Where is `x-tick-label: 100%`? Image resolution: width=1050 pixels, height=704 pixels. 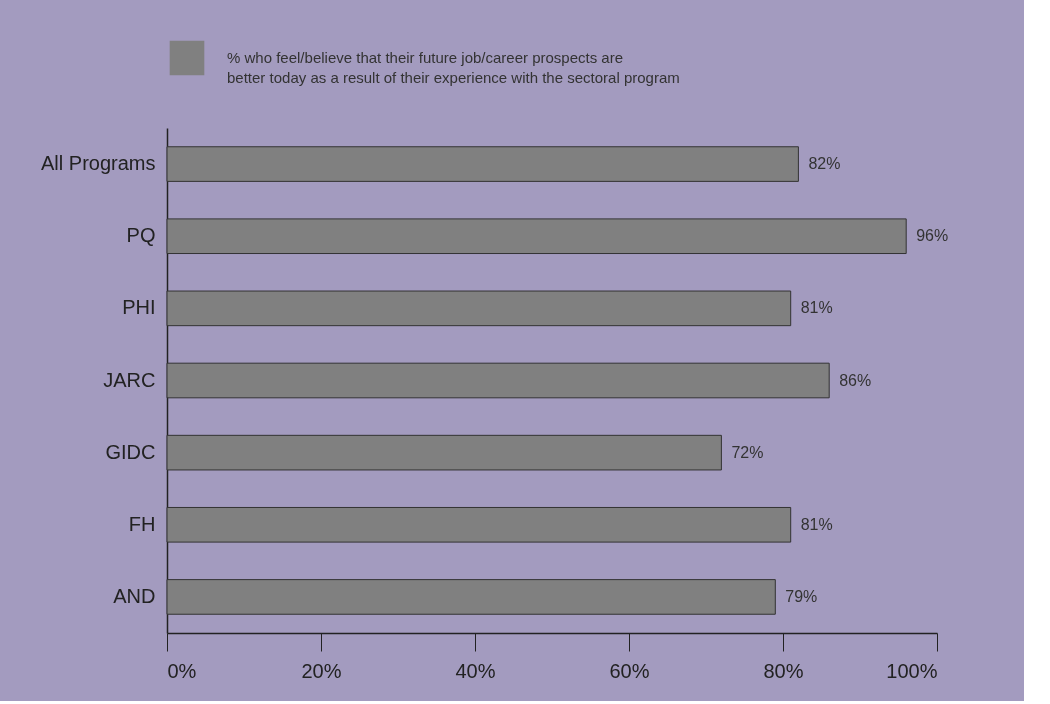
x-tick-label: 100% is located at coordinates (912, 670).